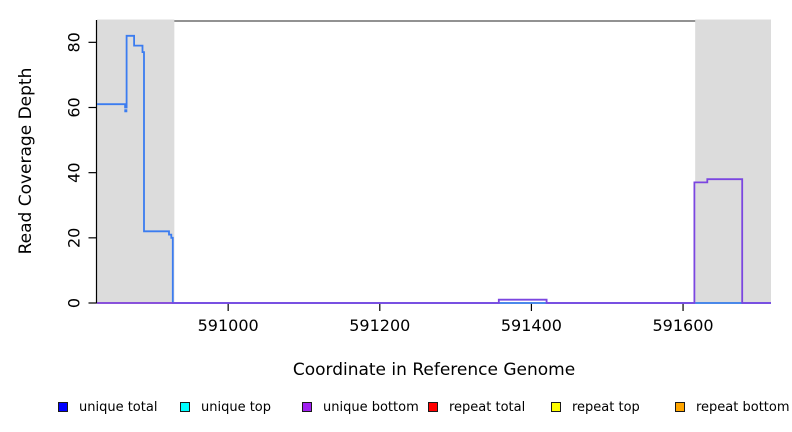 The image size is (792, 432). What do you see at coordinates (74, 107) in the screenshot?
I see `y-tick-label: 60` at bounding box center [74, 107].